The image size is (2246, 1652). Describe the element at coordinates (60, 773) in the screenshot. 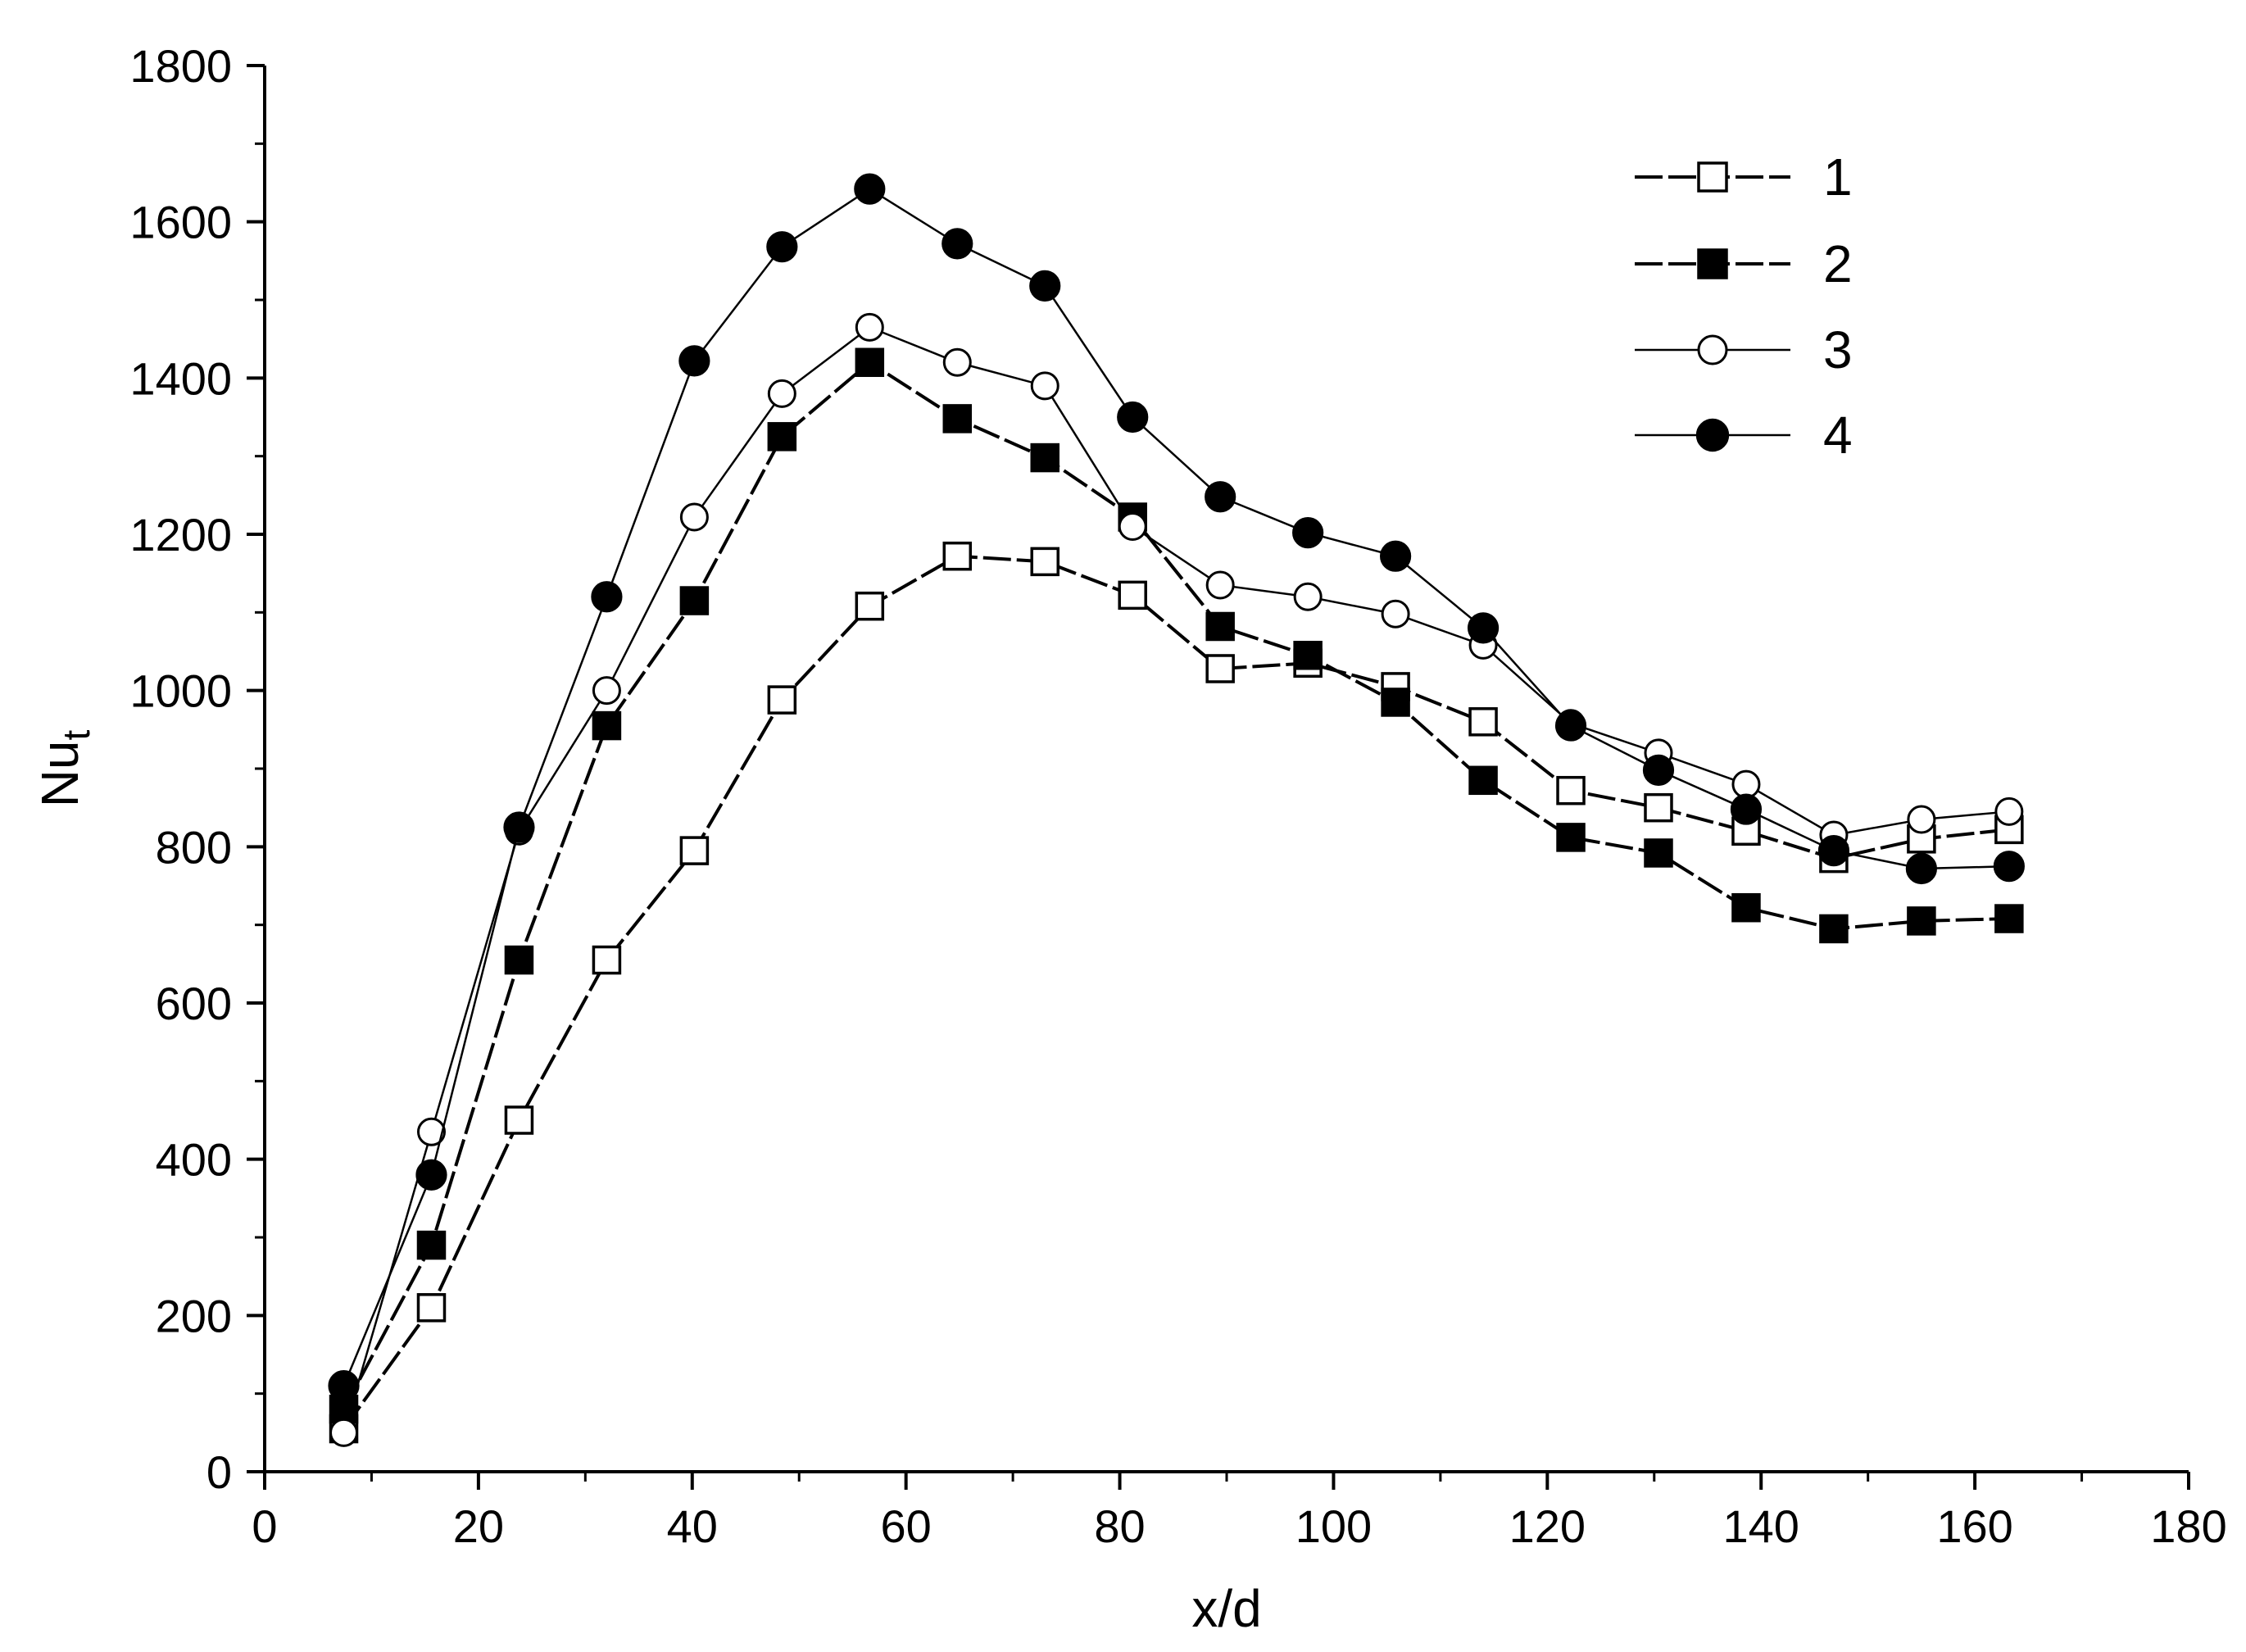

I see `y-axis-title-main: Nu` at that location.